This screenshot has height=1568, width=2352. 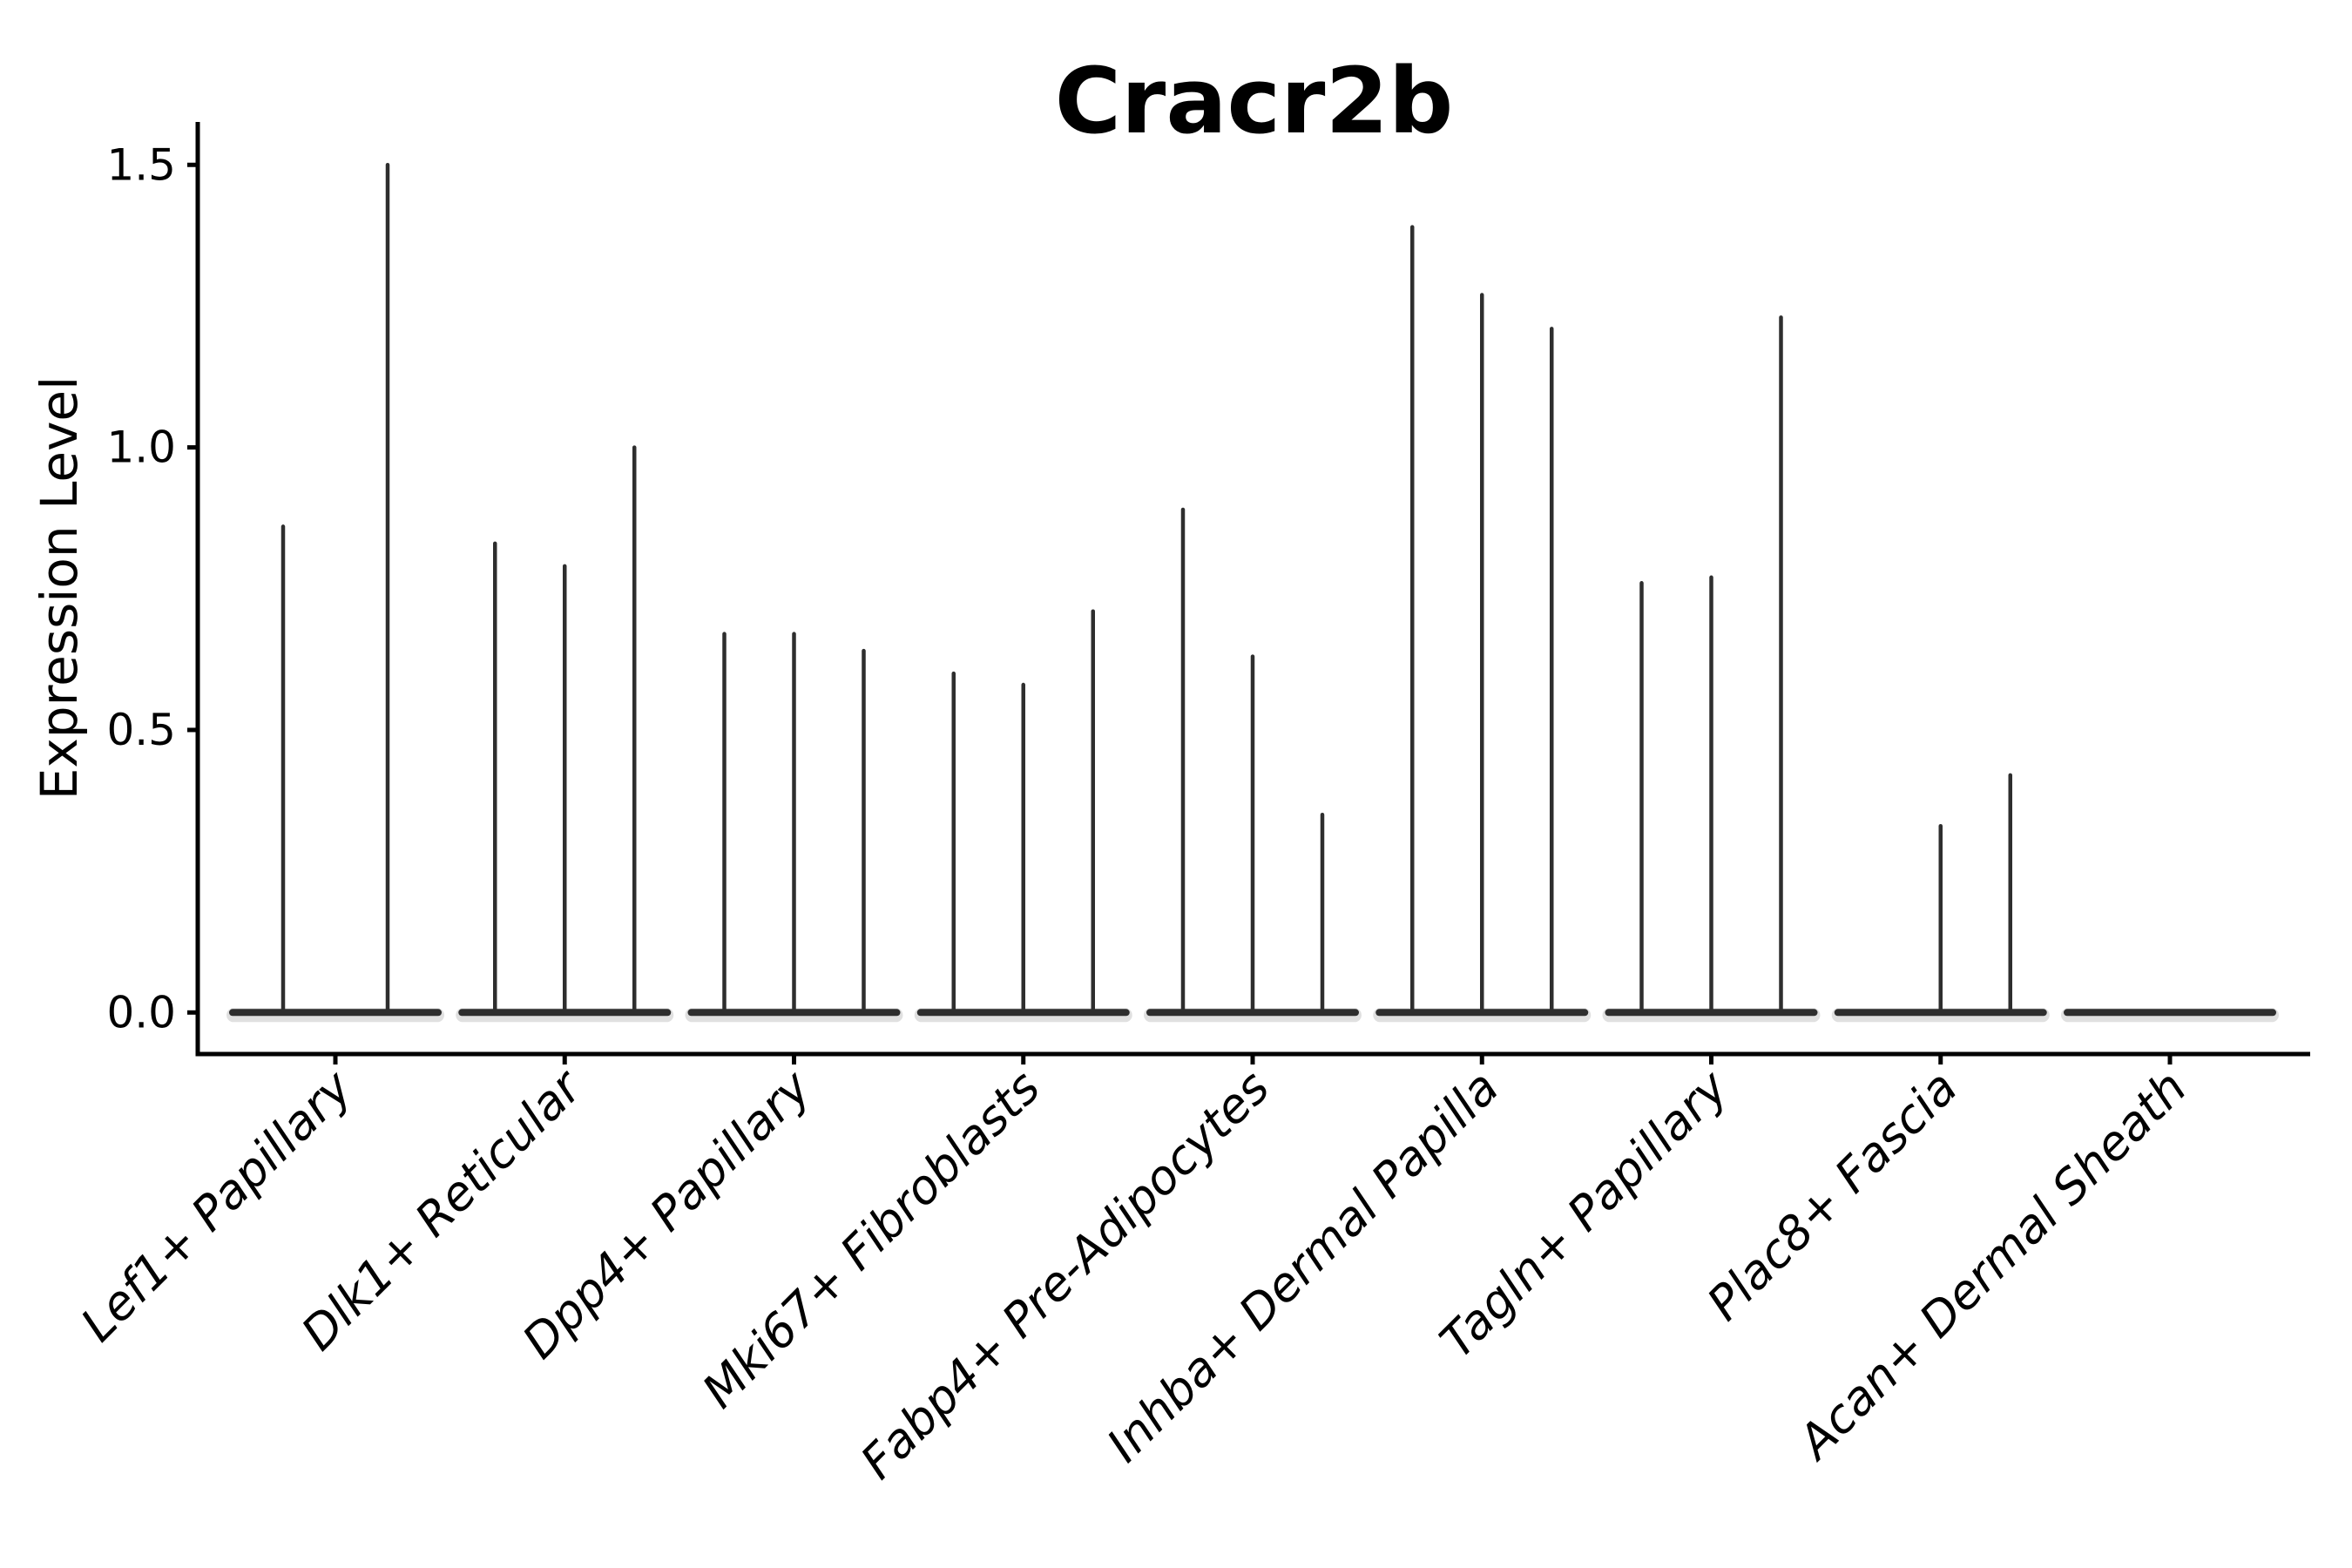 What do you see at coordinates (59, 588) in the screenshot?
I see `y-axis-label: Expression Level` at bounding box center [59, 588].